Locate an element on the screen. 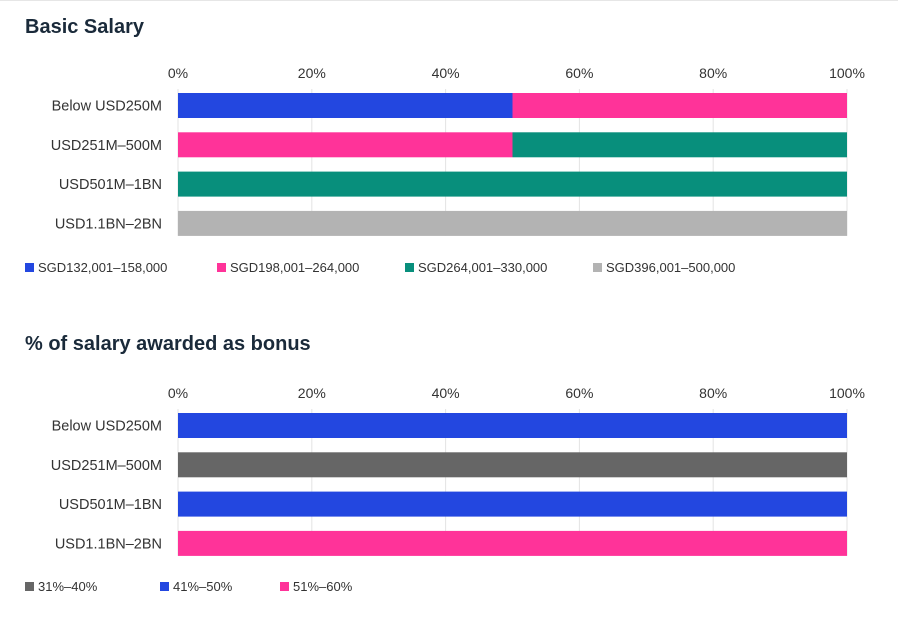 The width and height of the screenshot is (898, 633). legend-label: SGD396,001–500,000 is located at coordinates (671, 267).